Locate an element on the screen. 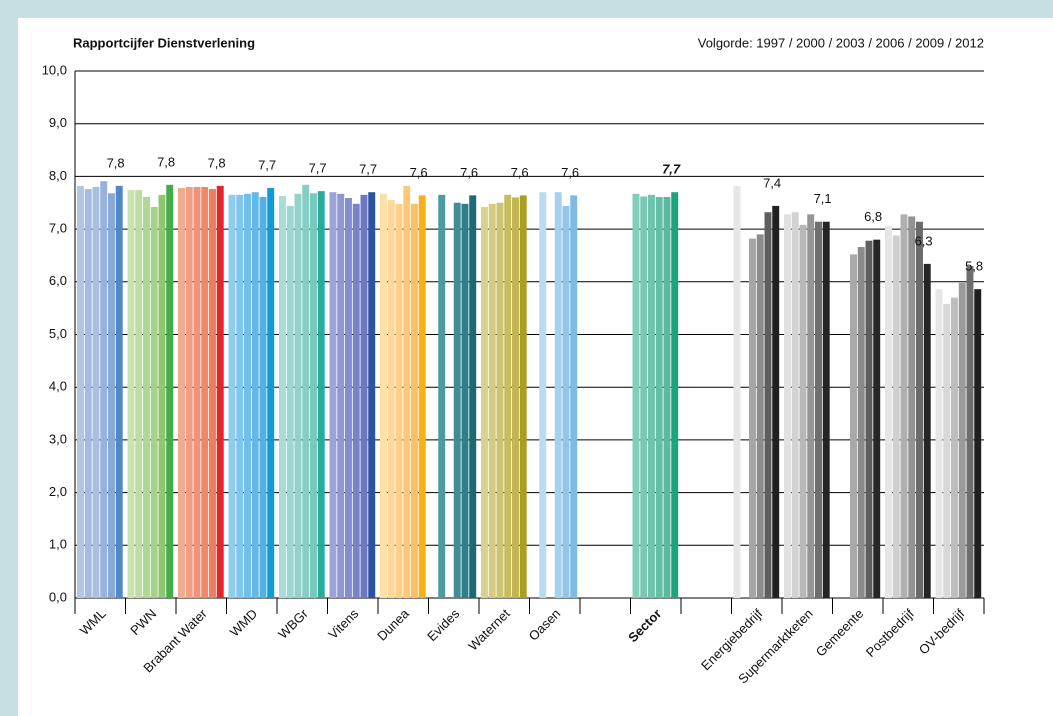  value-label: 6,3 is located at coordinates (924, 240).